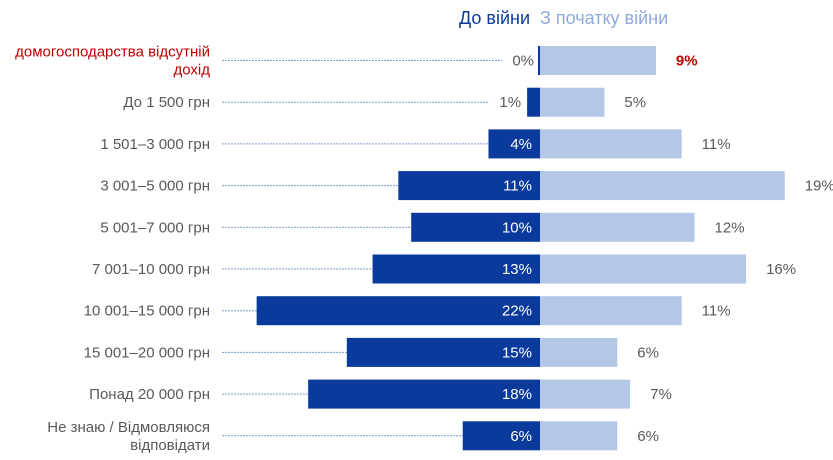 Image resolution: width=833 pixels, height=460 pixels. Describe the element at coordinates (517, 311) in the screenshot. I see `value-label-before-war: 22%` at that location.